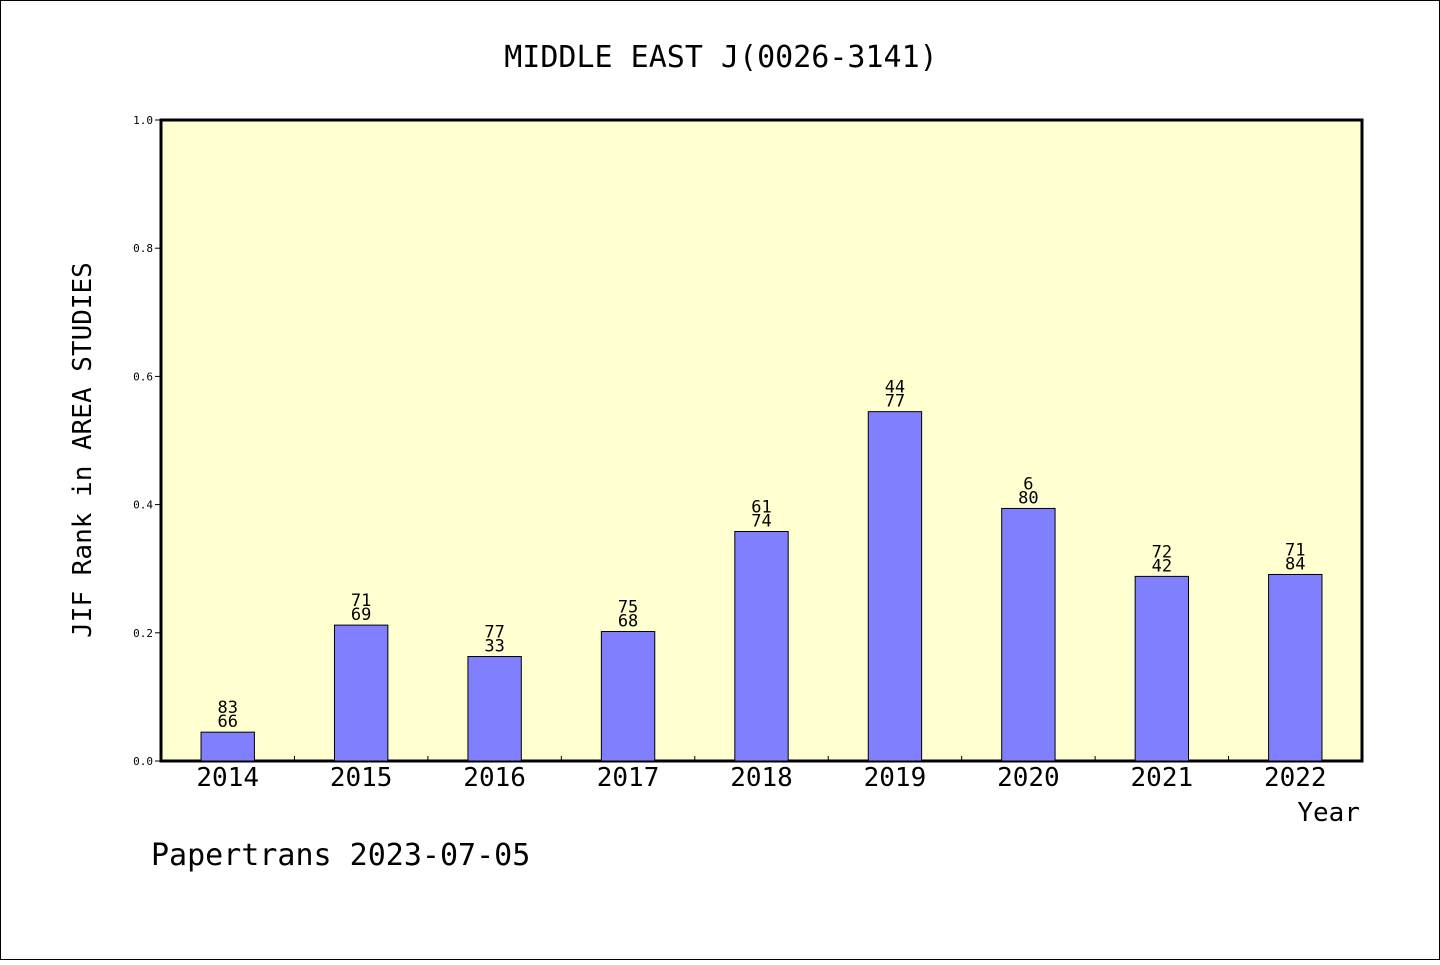  I want to click on chart-title: MIDDLE EAST J(0026-3141), so click(720, 57).